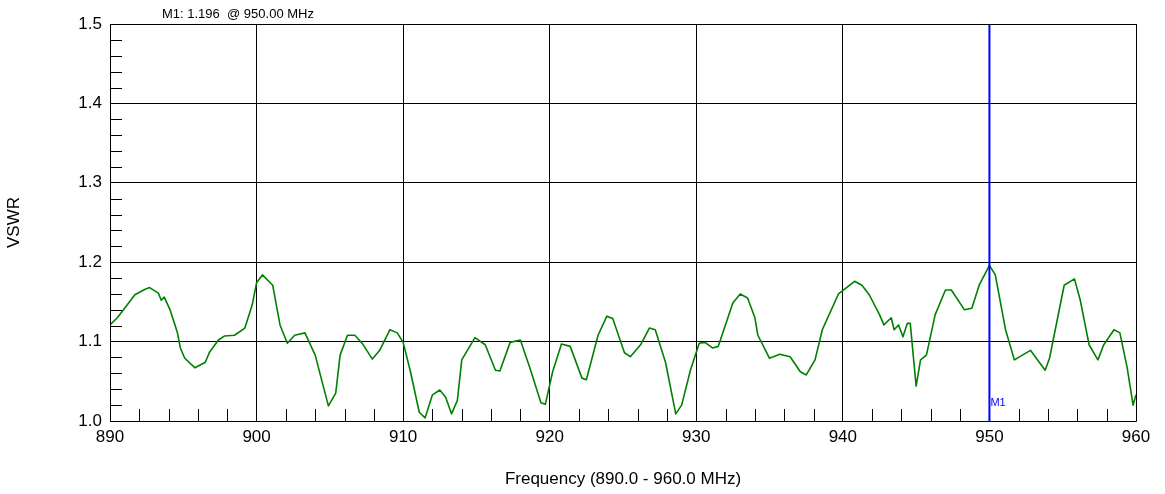 The width and height of the screenshot is (1165, 494). What do you see at coordinates (843, 436) in the screenshot?
I see `x-tick-label: 940` at bounding box center [843, 436].